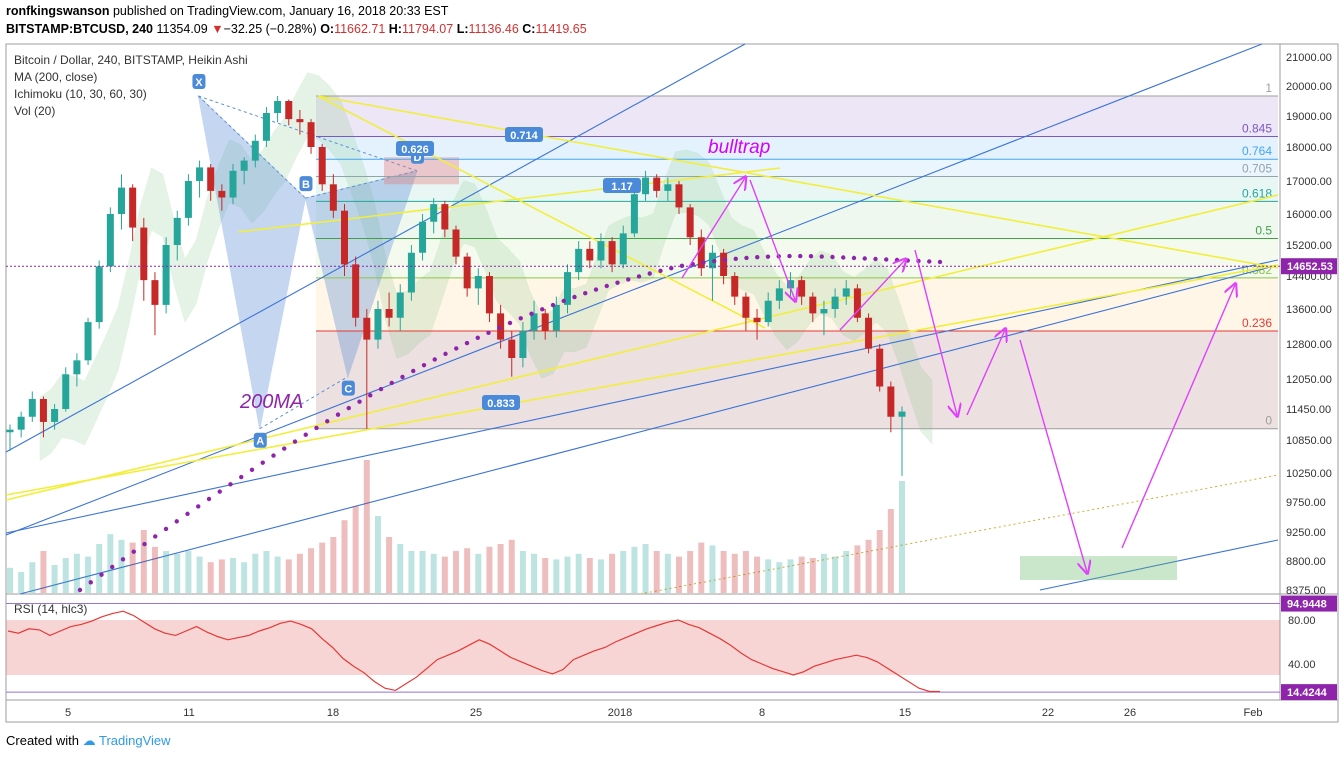 The image size is (1344, 759). Describe the element at coordinates (34, 111) in the screenshot. I see `volume-legend: Vol (20)` at that location.